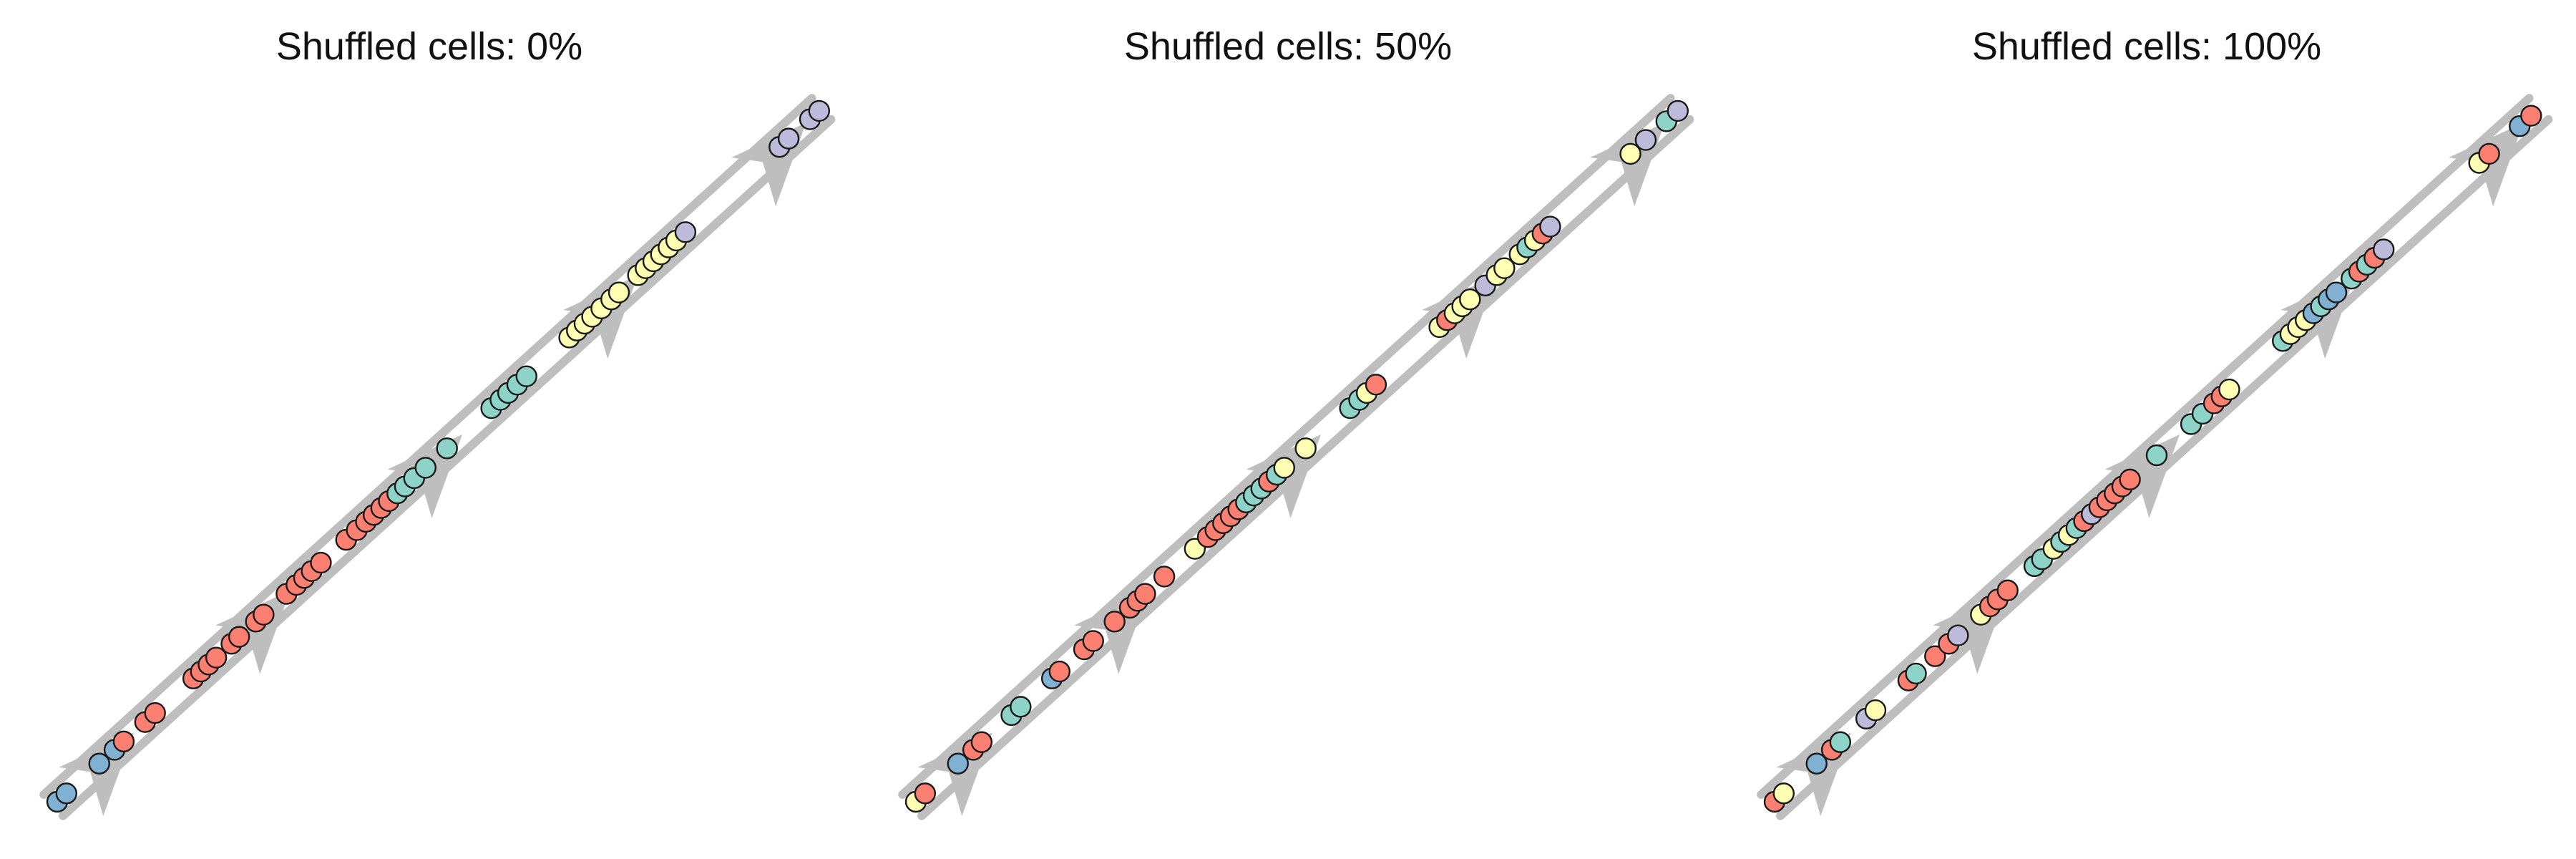 The height and width of the screenshot is (859, 2576). Describe the element at coordinates (2146, 46) in the screenshot. I see `panel-title: Shuffled cells: 100%` at that location.